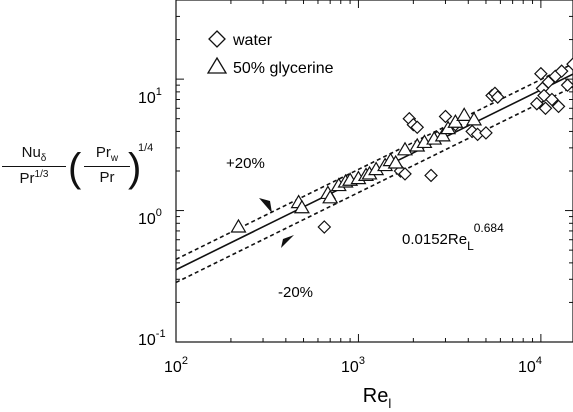 This screenshot has width=573, height=412. What do you see at coordinates (34, 178) in the screenshot?
I see `y-label-den-1: Pr1/3` at bounding box center [34, 178].